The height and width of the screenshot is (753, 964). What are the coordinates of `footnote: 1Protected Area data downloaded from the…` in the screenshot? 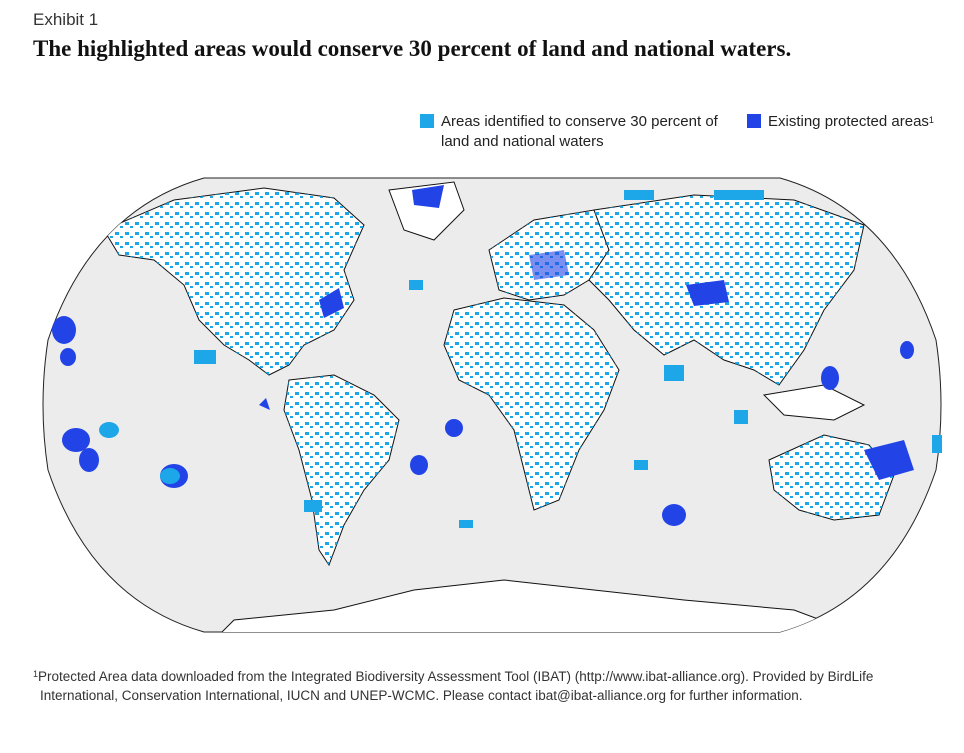 It's located at (488, 686).